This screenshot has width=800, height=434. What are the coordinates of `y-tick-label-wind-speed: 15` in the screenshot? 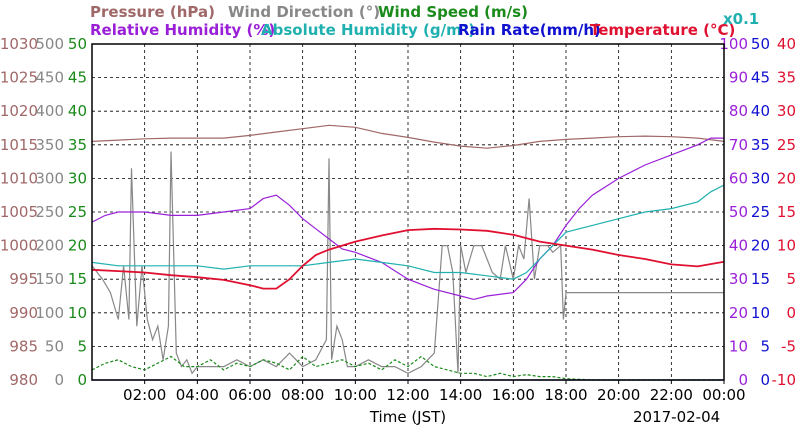 It's located at (77, 279).